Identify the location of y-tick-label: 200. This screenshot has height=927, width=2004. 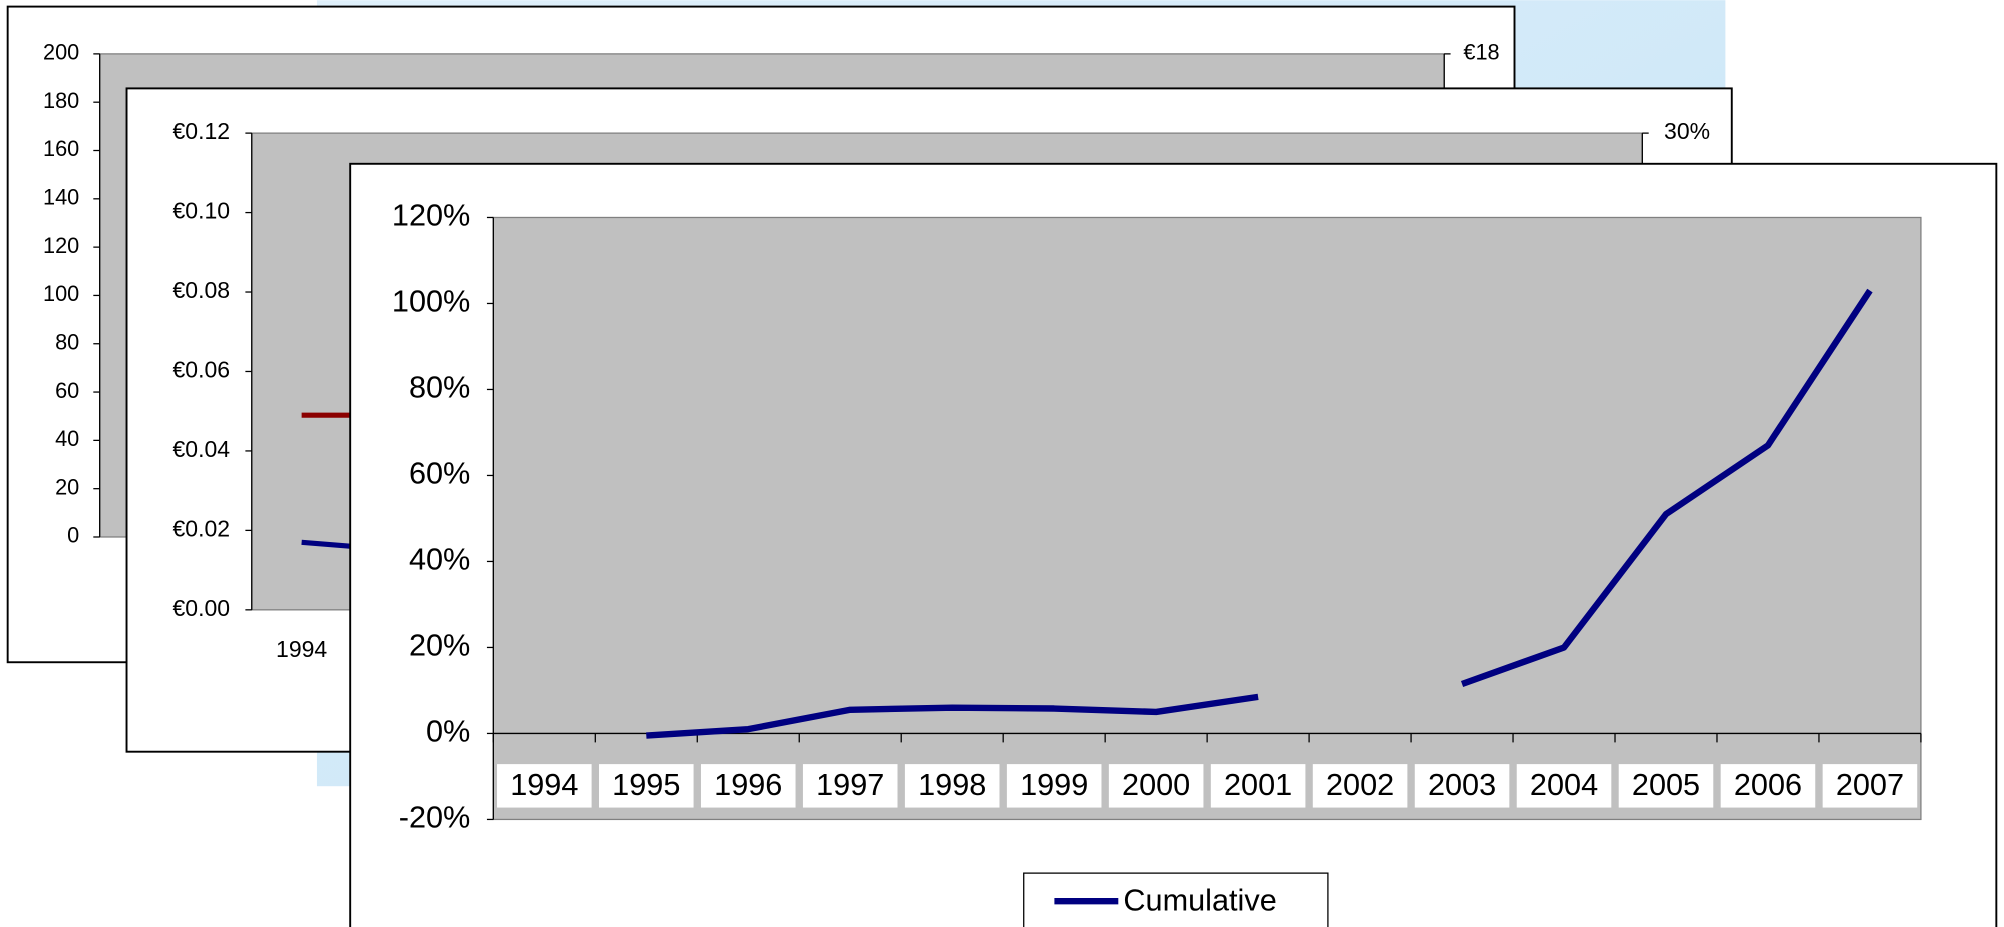
(61, 52).